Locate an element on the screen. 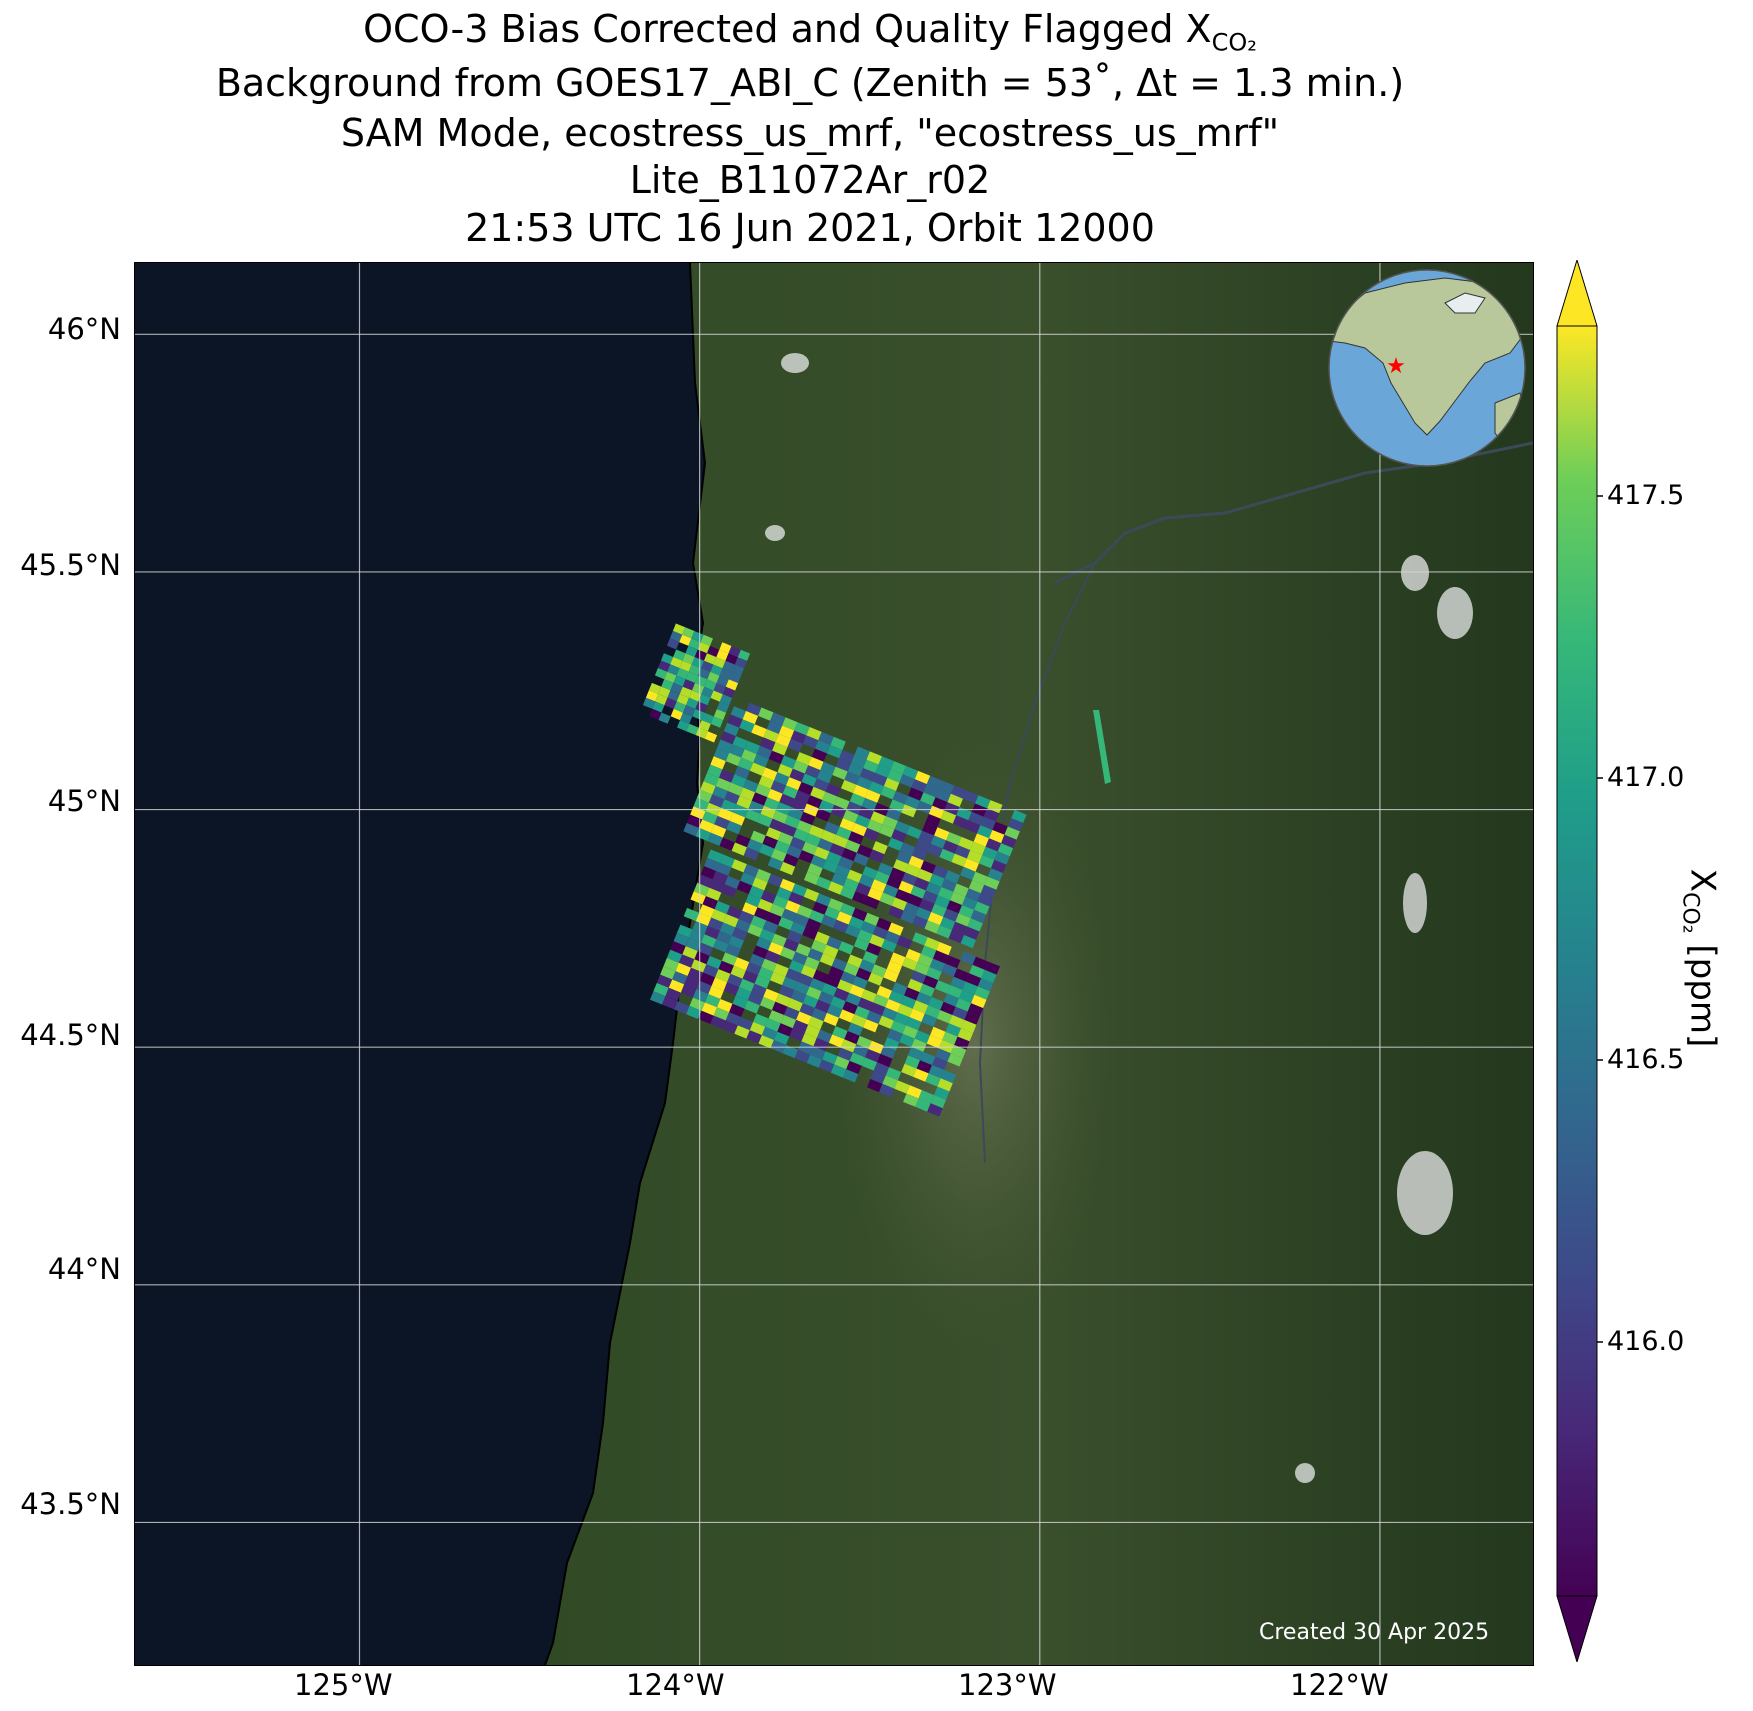  lon-label-124: 124°W is located at coordinates (675, 1685).